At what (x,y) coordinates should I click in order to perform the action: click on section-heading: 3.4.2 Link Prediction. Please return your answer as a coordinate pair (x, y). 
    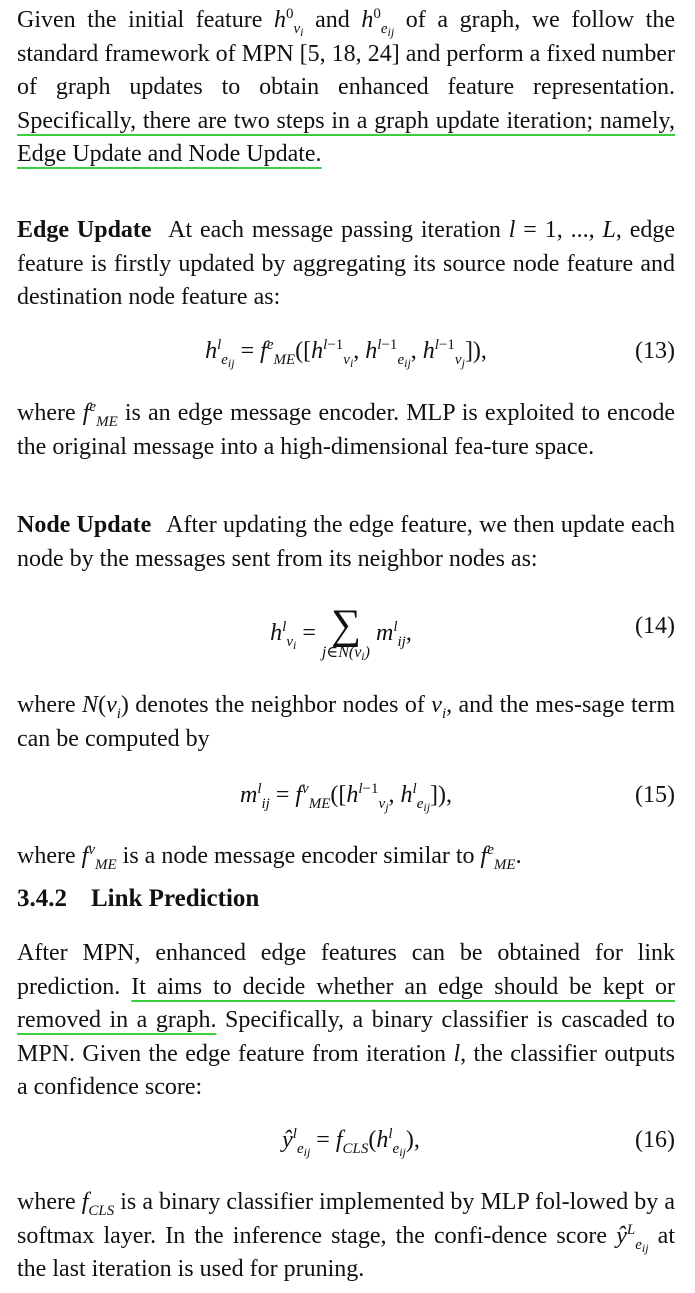
    Looking at the image, I should click on (138, 899).